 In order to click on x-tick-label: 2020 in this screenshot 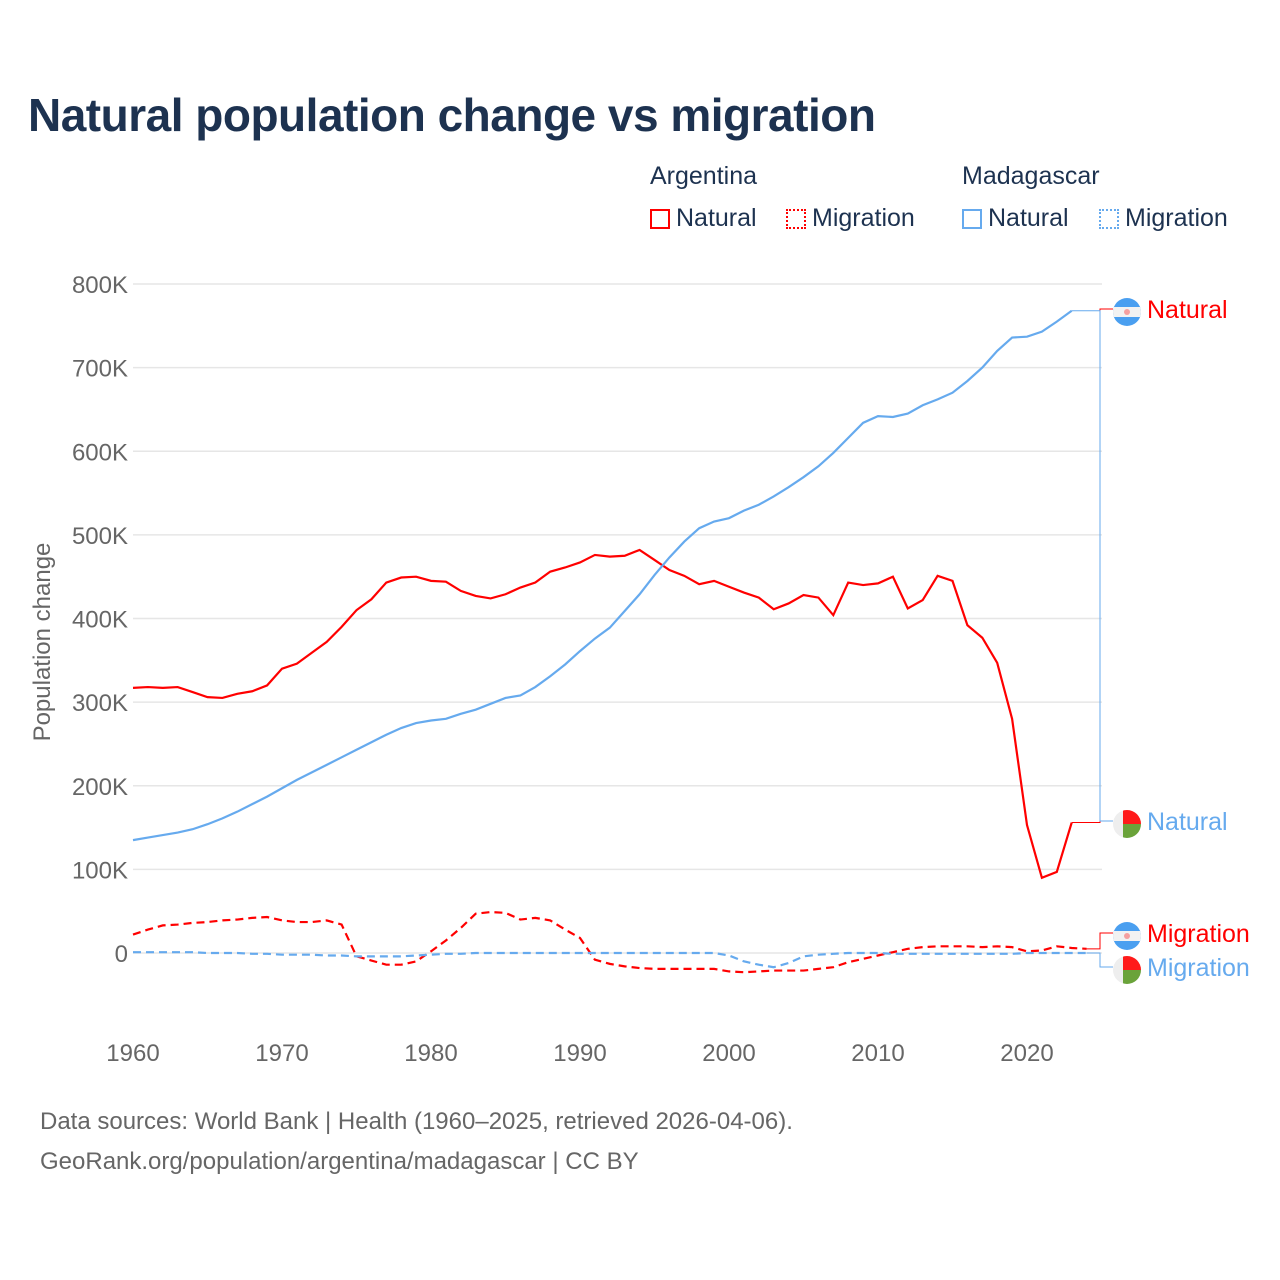, I will do `click(1026, 1053)`.